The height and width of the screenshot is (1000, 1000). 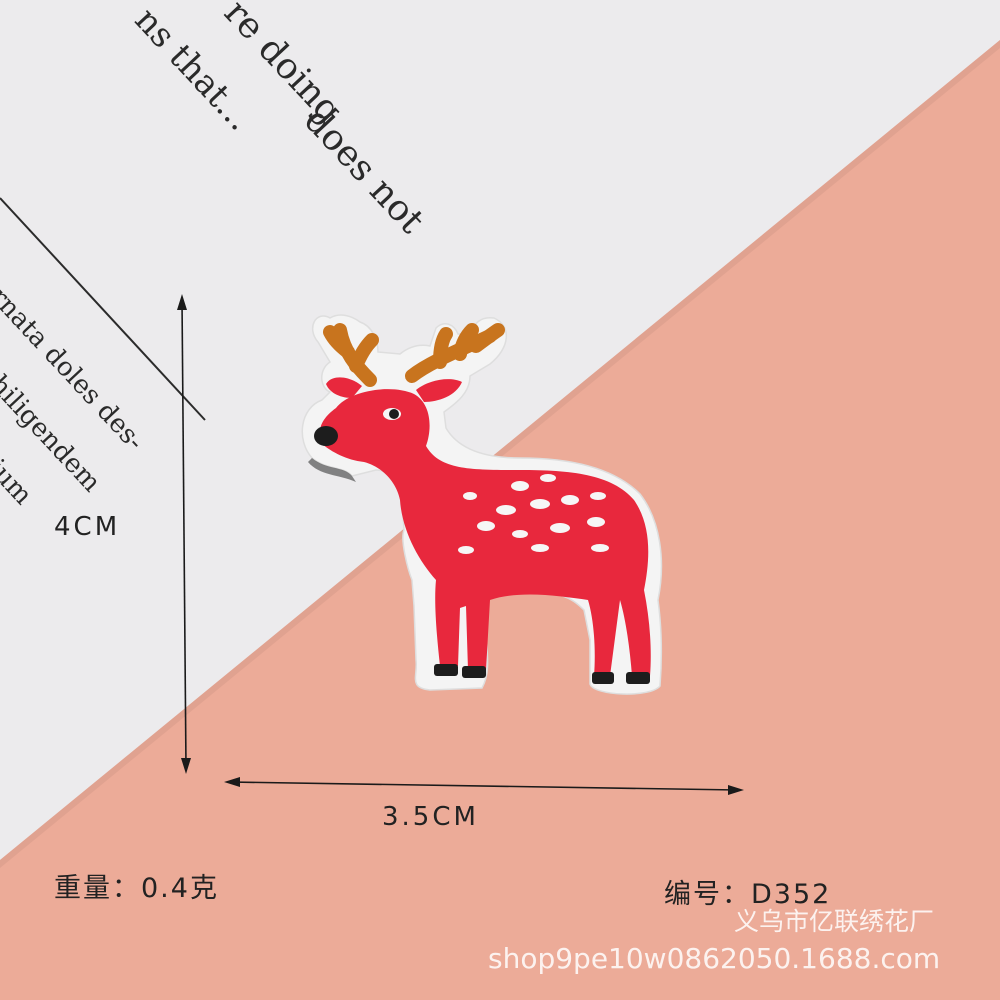 I want to click on deer-nose, so click(x=326, y=436).